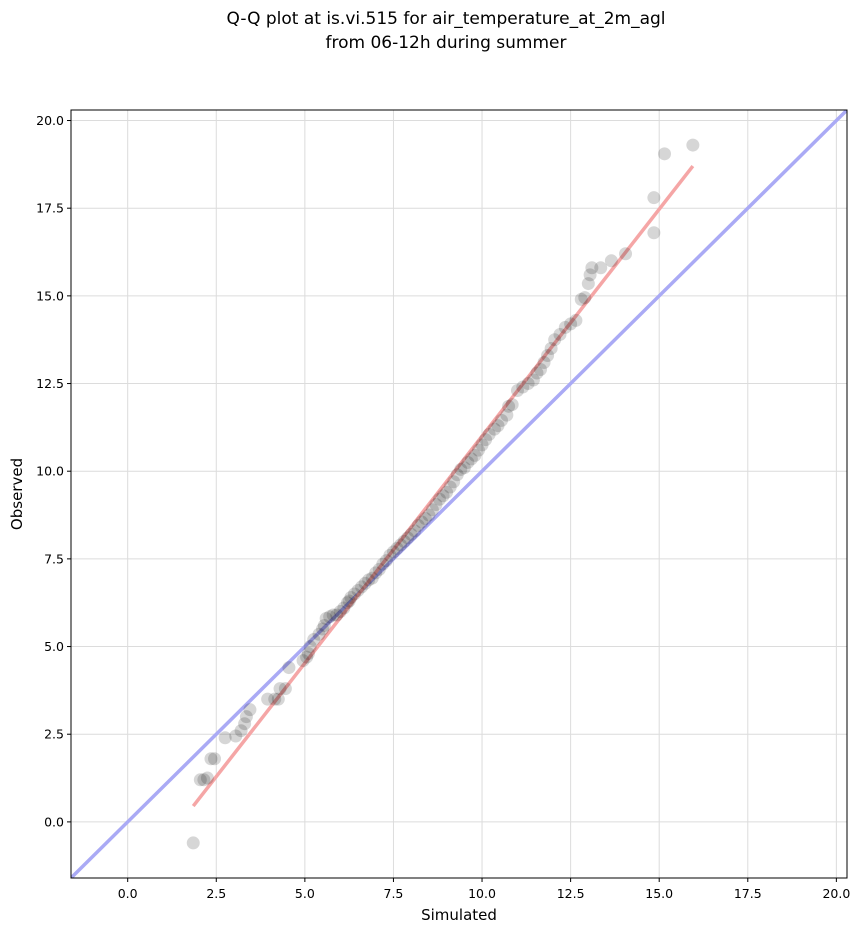 The image size is (861, 934). I want to click on x-axis: 0.0 2.5 5.0 7.5 10.0 12.5 15.0 17.5 20.0, so click(484, 889).